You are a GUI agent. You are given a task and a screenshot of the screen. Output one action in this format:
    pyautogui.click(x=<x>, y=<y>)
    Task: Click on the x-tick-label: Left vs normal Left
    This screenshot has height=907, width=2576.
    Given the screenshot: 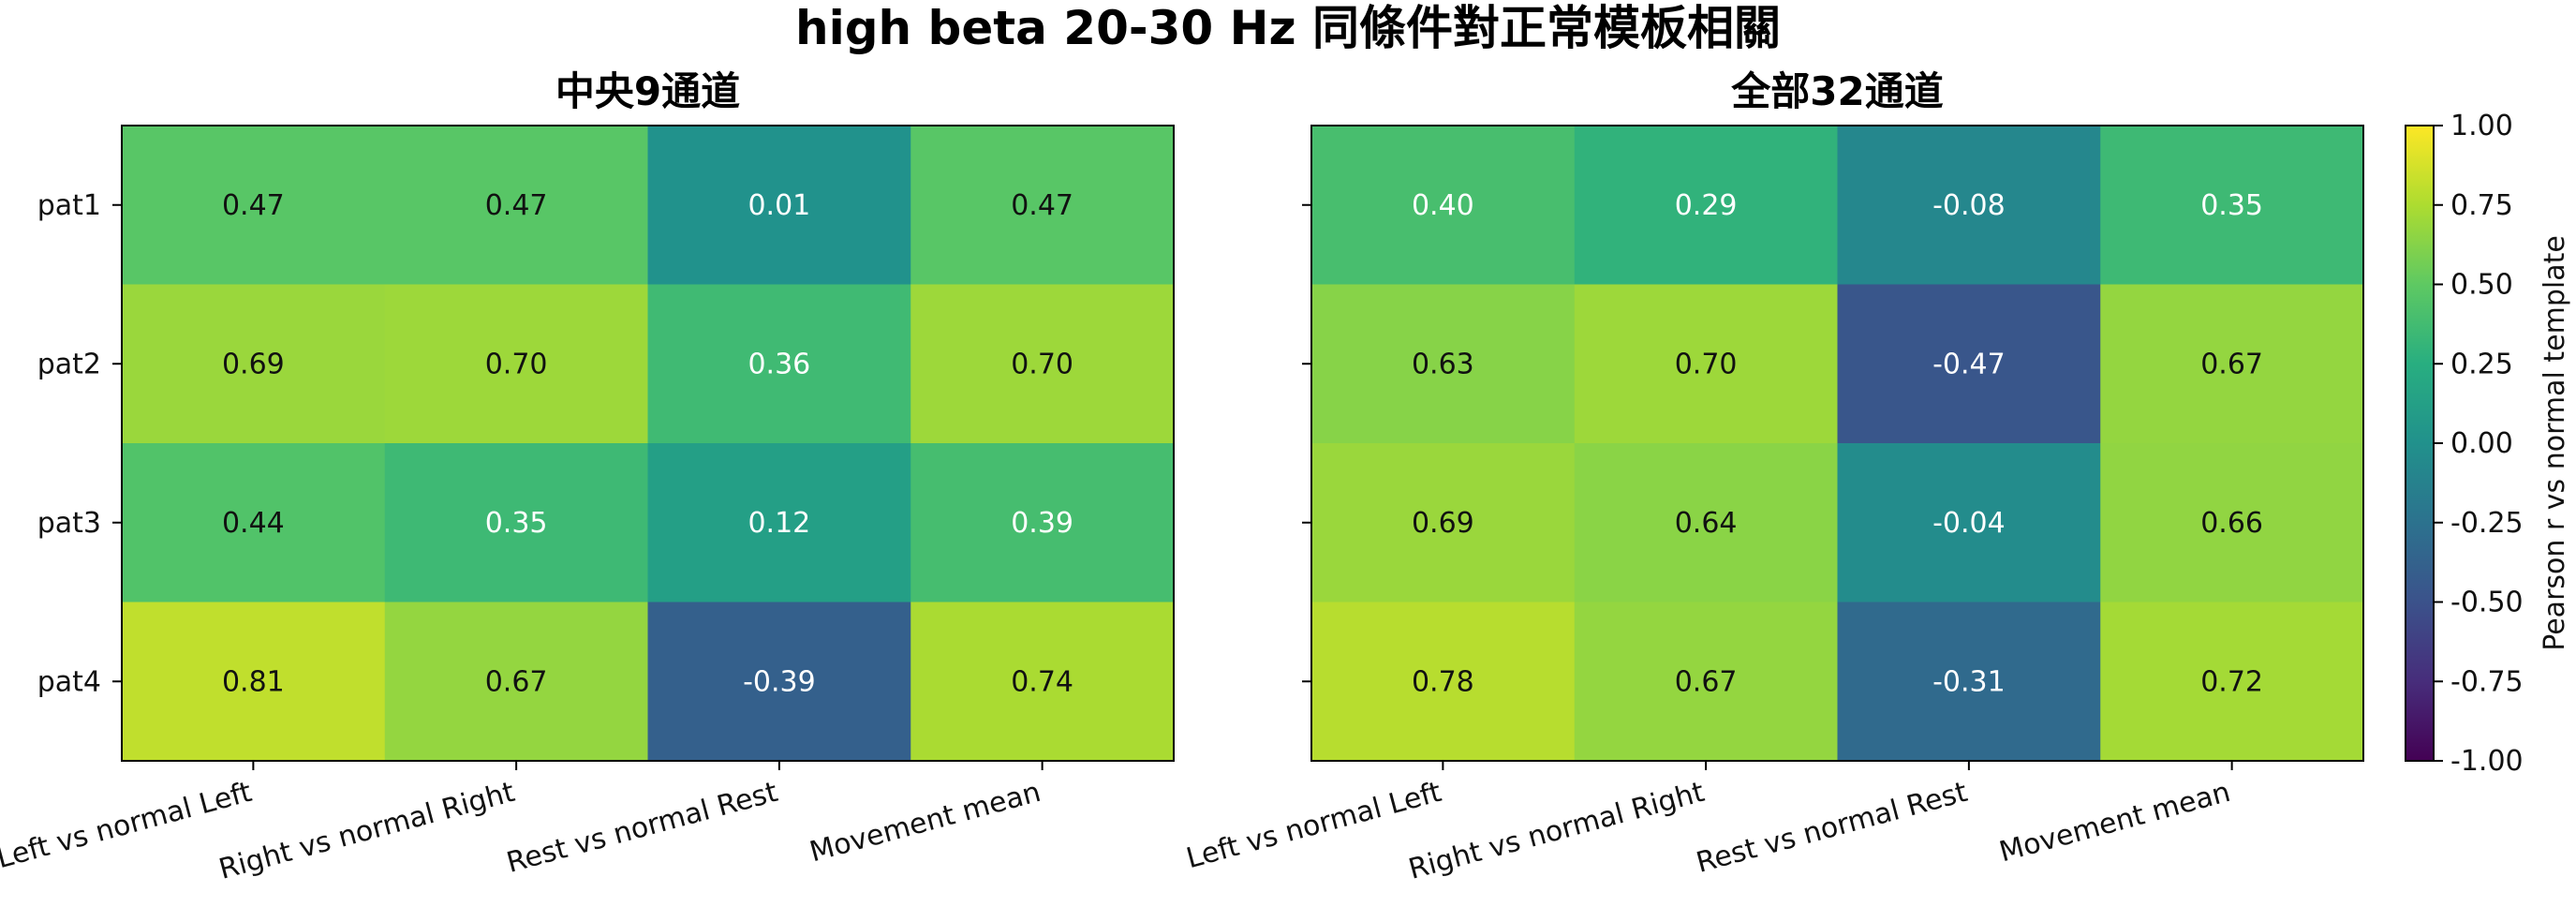 What is the action you would take?
    pyautogui.click(x=1314, y=825)
    